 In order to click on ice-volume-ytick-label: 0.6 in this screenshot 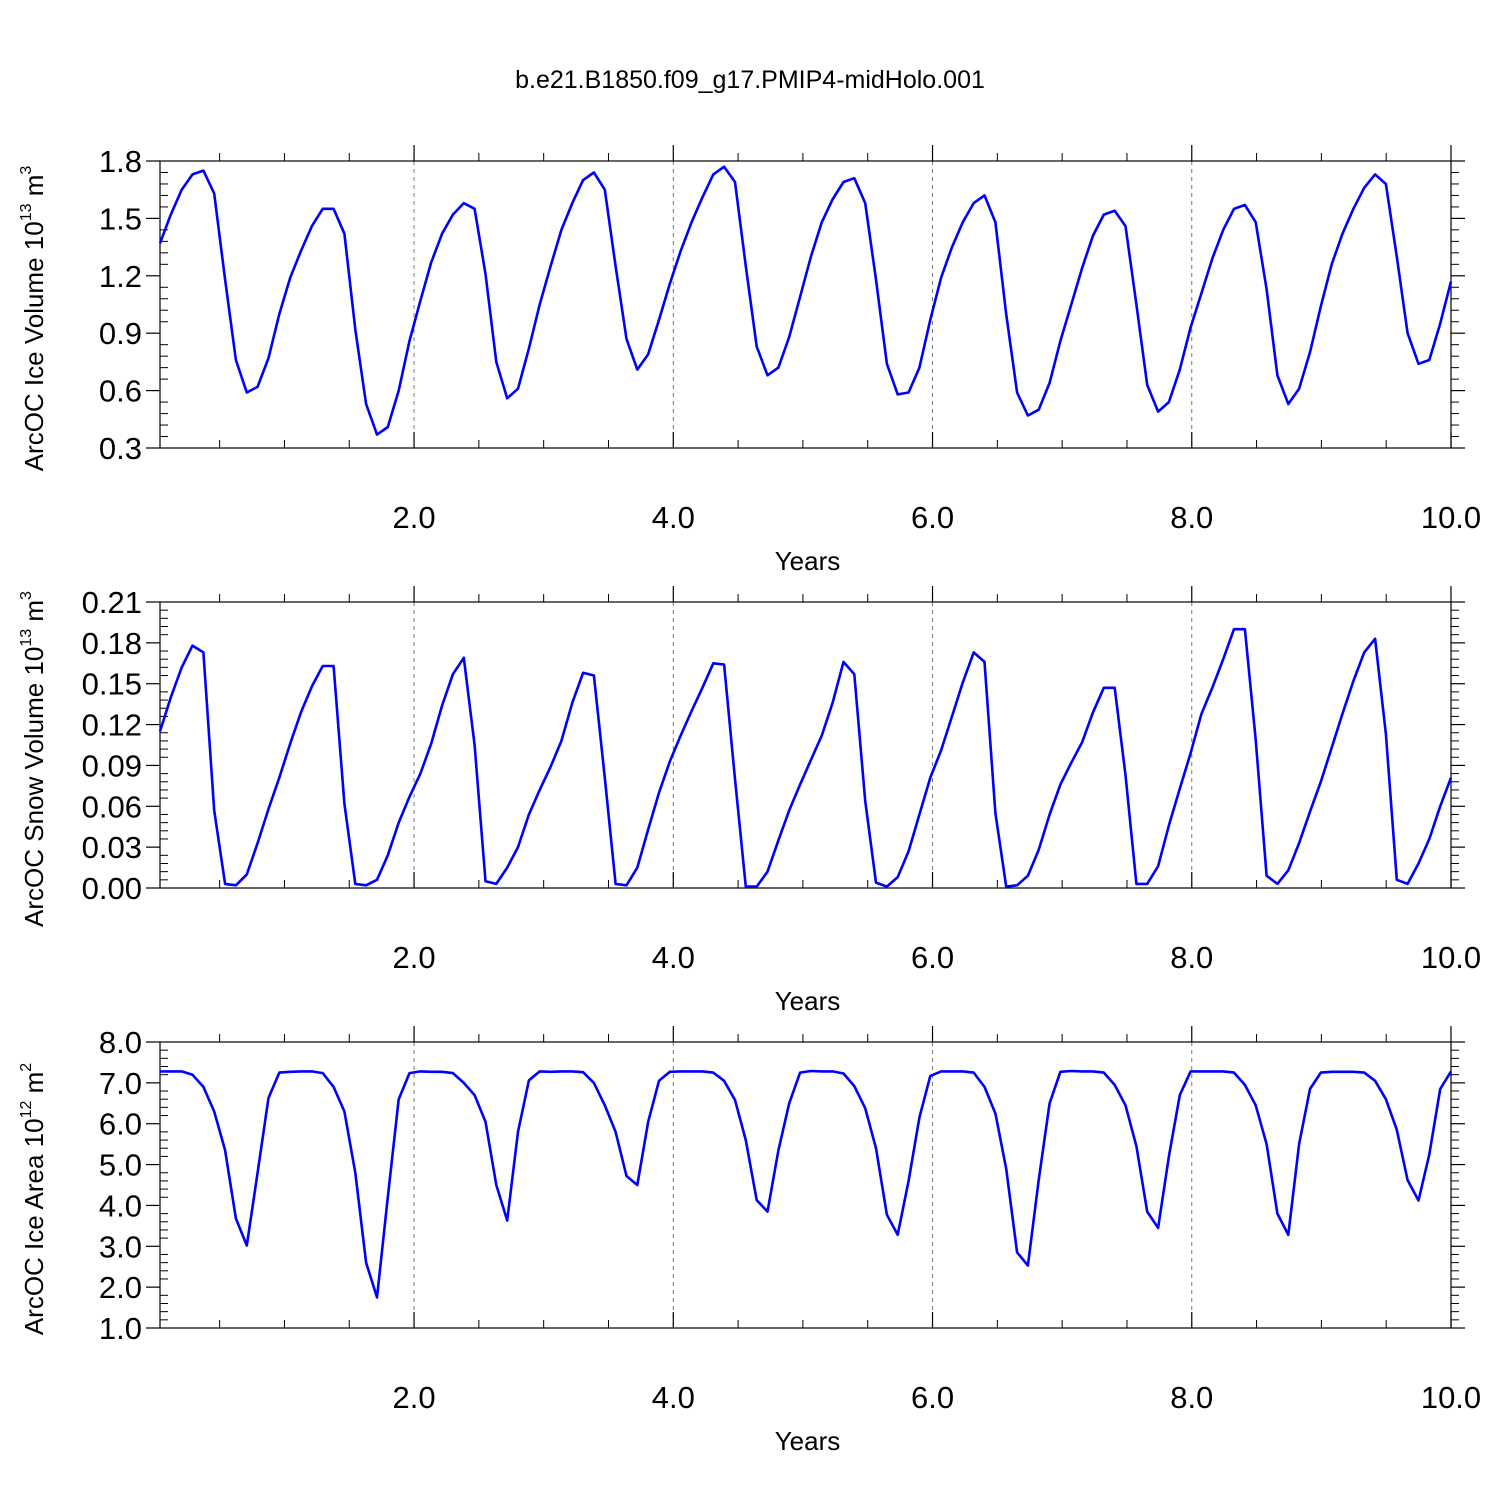, I will do `click(120, 391)`.